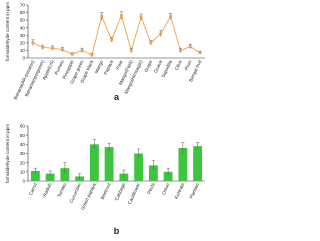  Describe the element at coordinates (76, 193) in the screenshot. I see `x-tick-label: Cucumber` at that location.